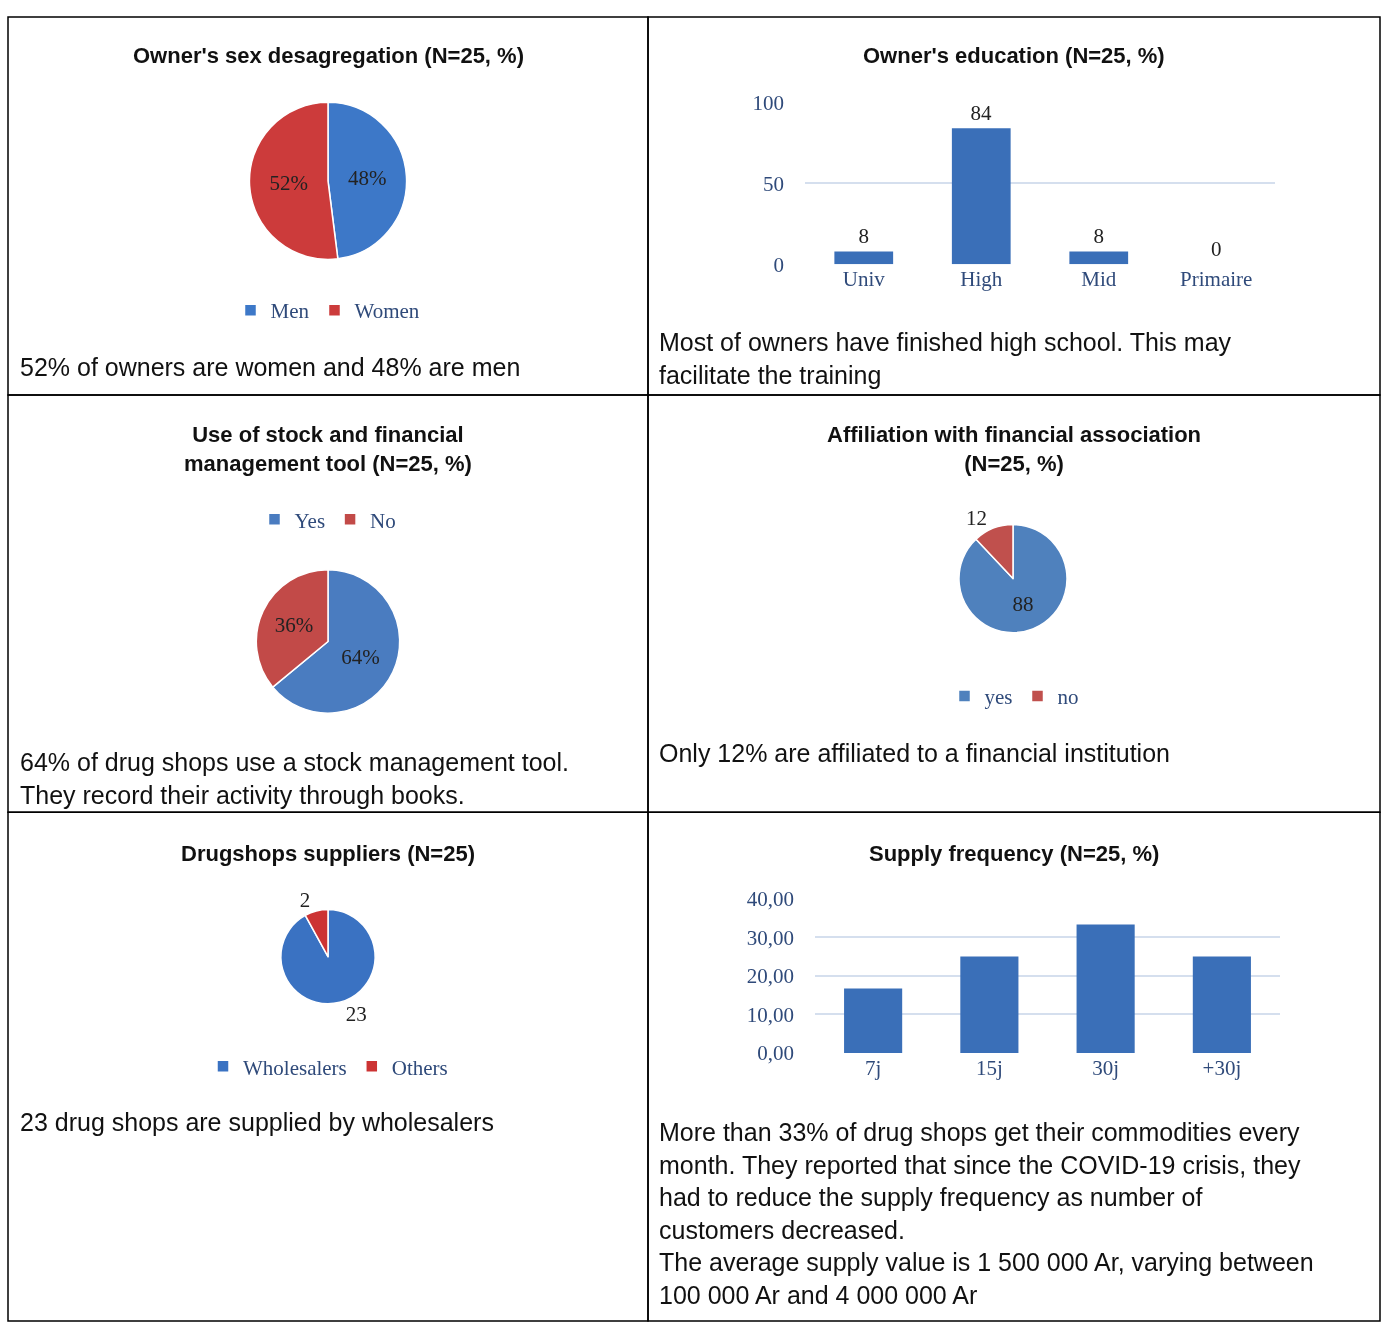 Image resolution: width=1386 pixels, height=1333 pixels. I want to click on y-tick-label: 30,00, so click(770, 937).